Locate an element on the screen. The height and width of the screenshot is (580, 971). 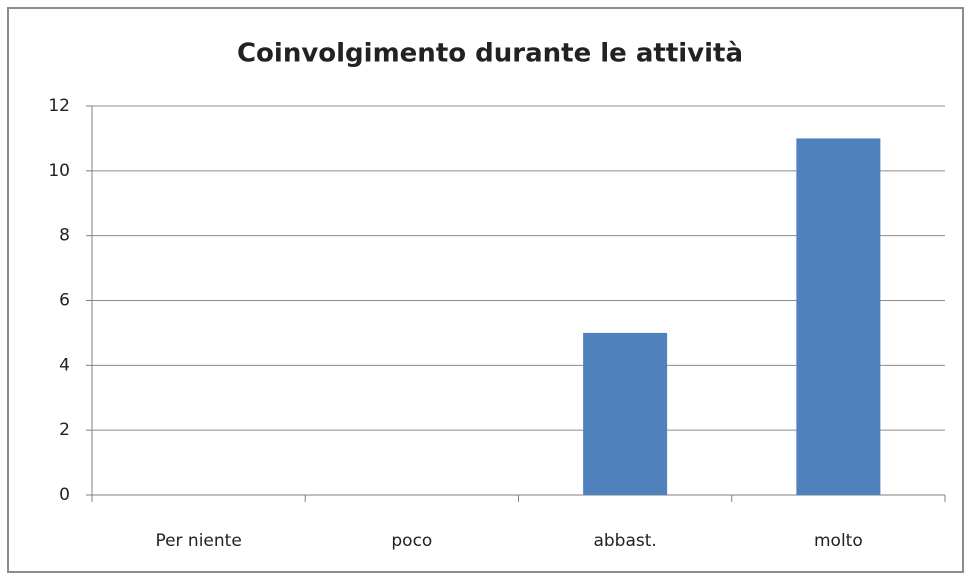
x-tick-label: Per niente is located at coordinates (198, 541).